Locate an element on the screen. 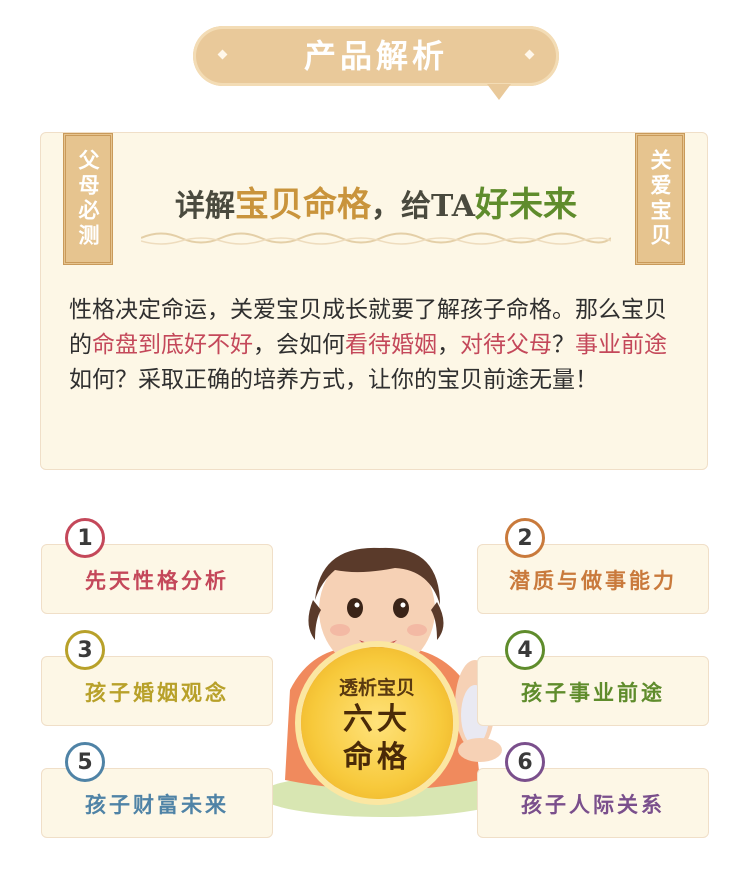 The width and height of the screenshot is (750, 881). body-highlight-2: 看待婚姻 is located at coordinates (391, 345).